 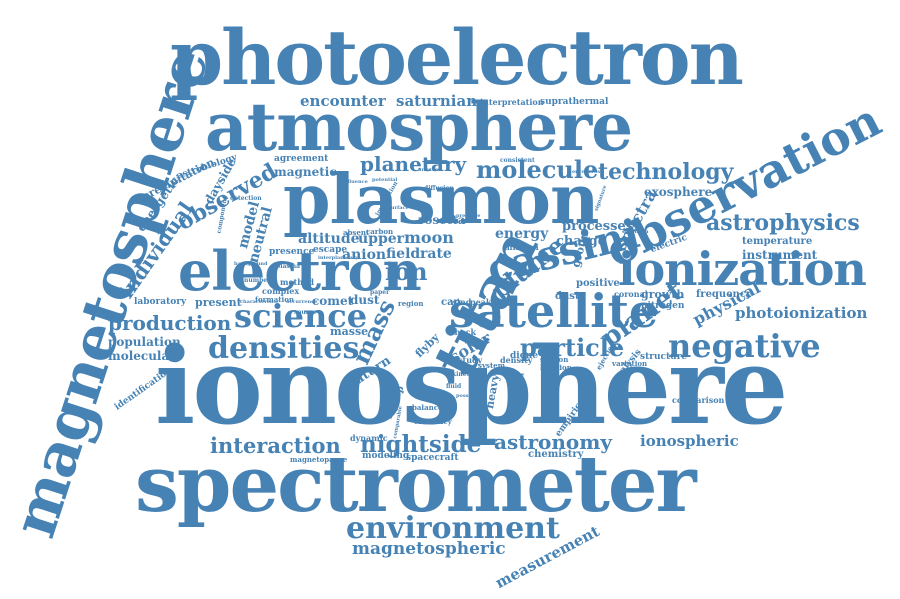 I want to click on word-present: present, so click(x=218, y=302).